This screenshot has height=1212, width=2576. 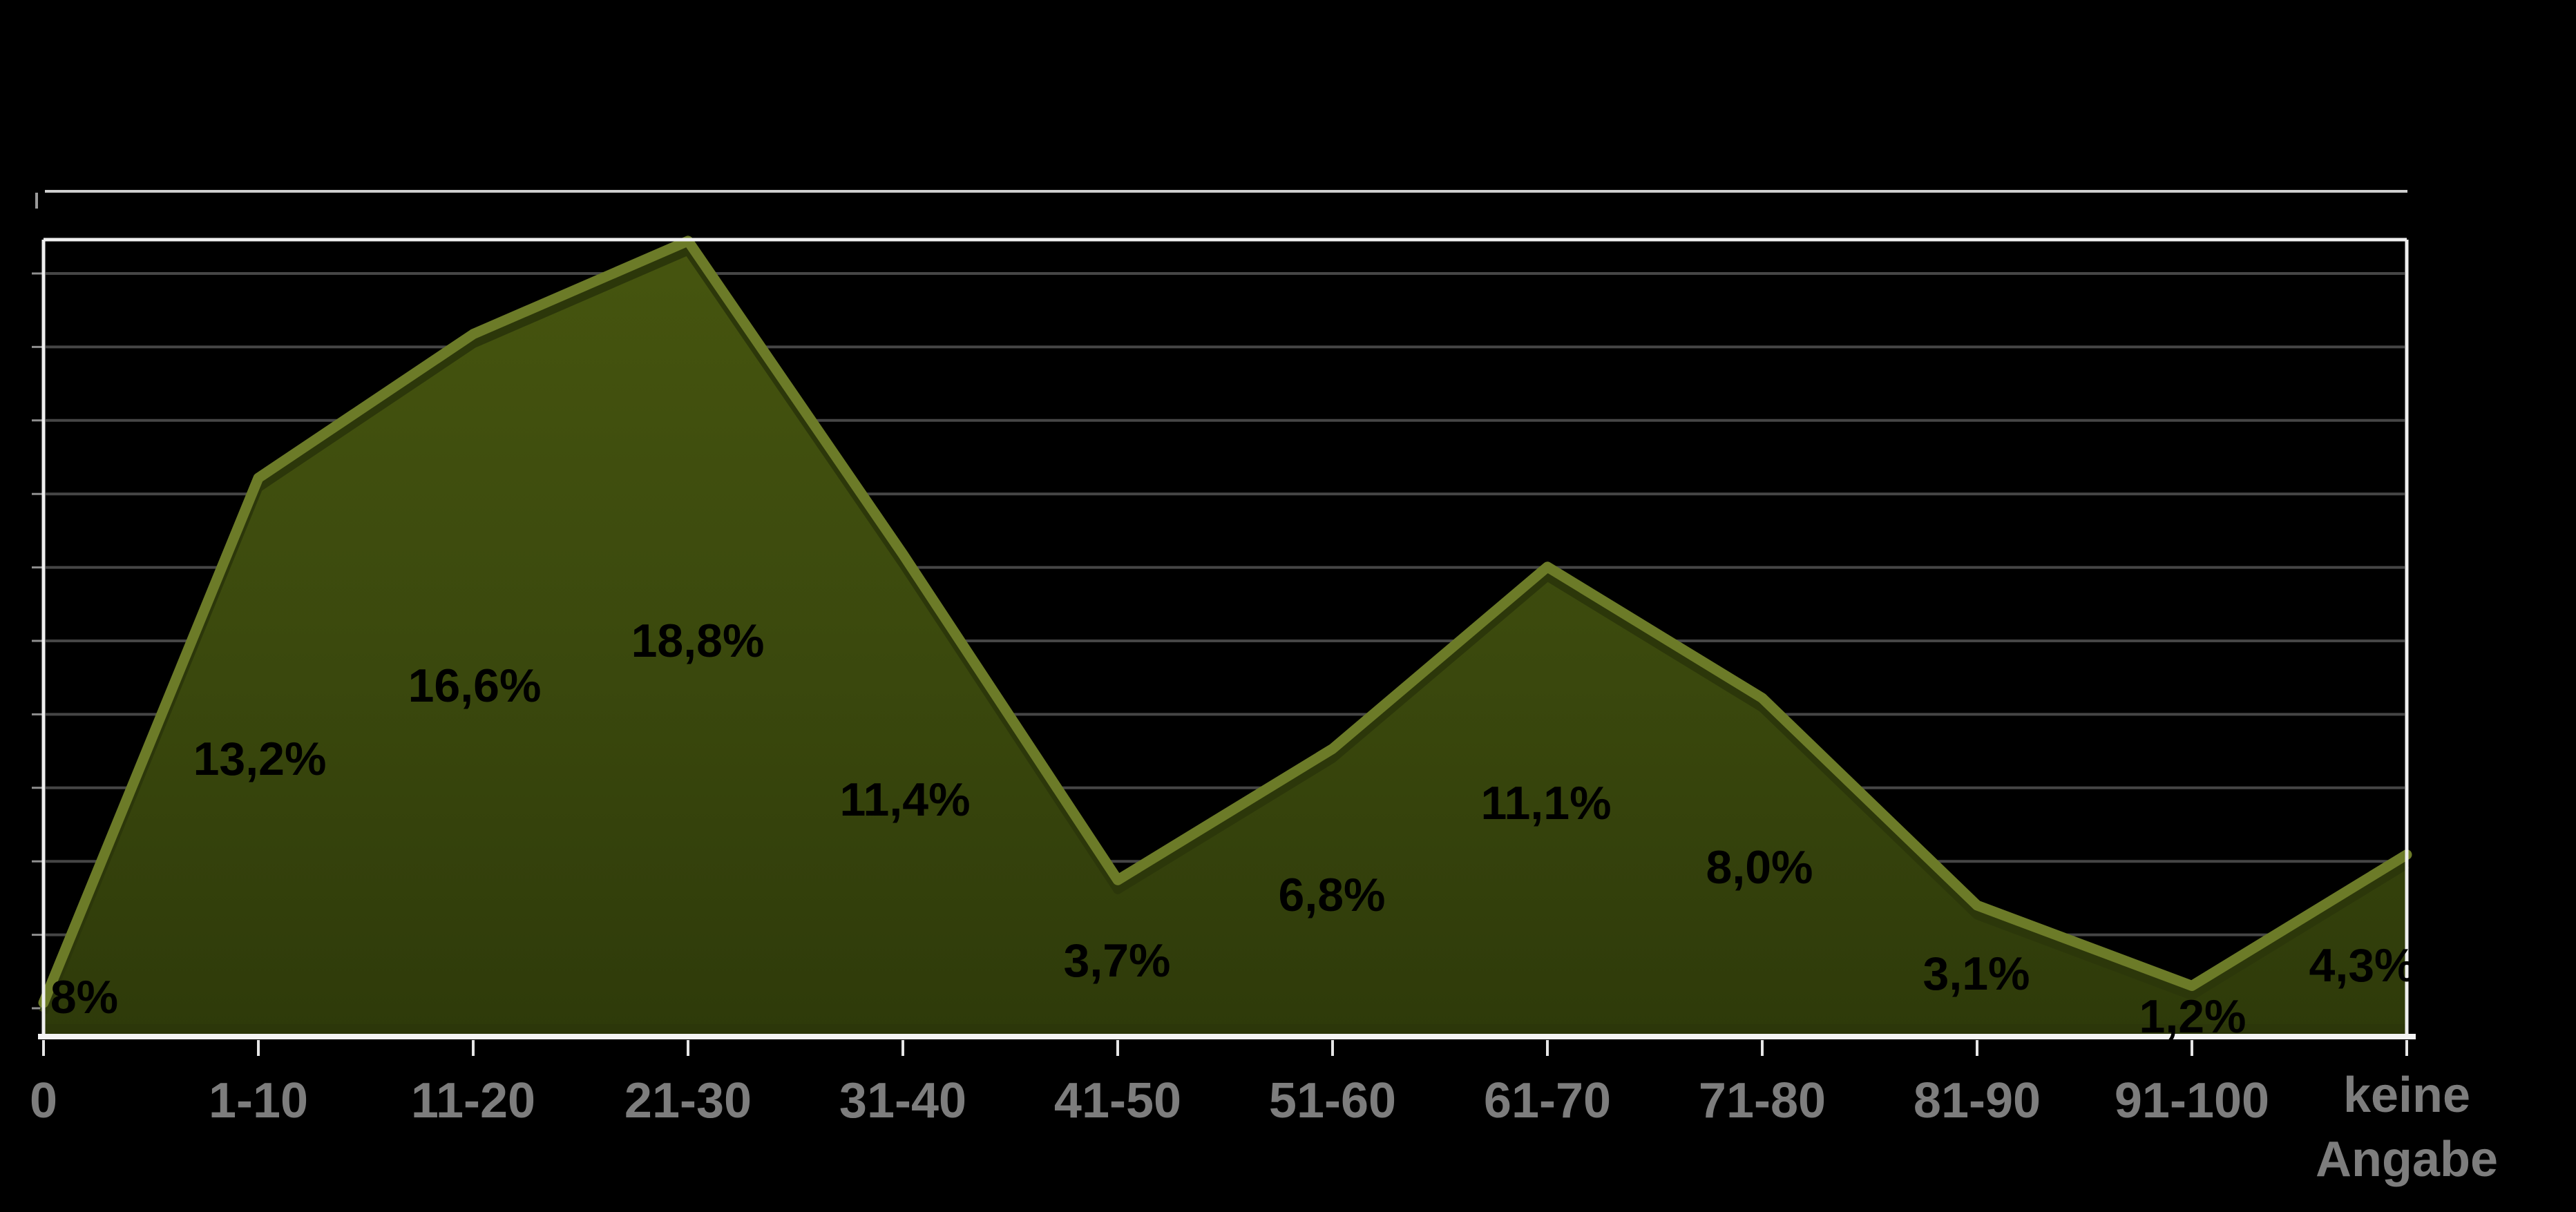 What do you see at coordinates (1760, 867) in the screenshot?
I see `data-label: 8,0%` at bounding box center [1760, 867].